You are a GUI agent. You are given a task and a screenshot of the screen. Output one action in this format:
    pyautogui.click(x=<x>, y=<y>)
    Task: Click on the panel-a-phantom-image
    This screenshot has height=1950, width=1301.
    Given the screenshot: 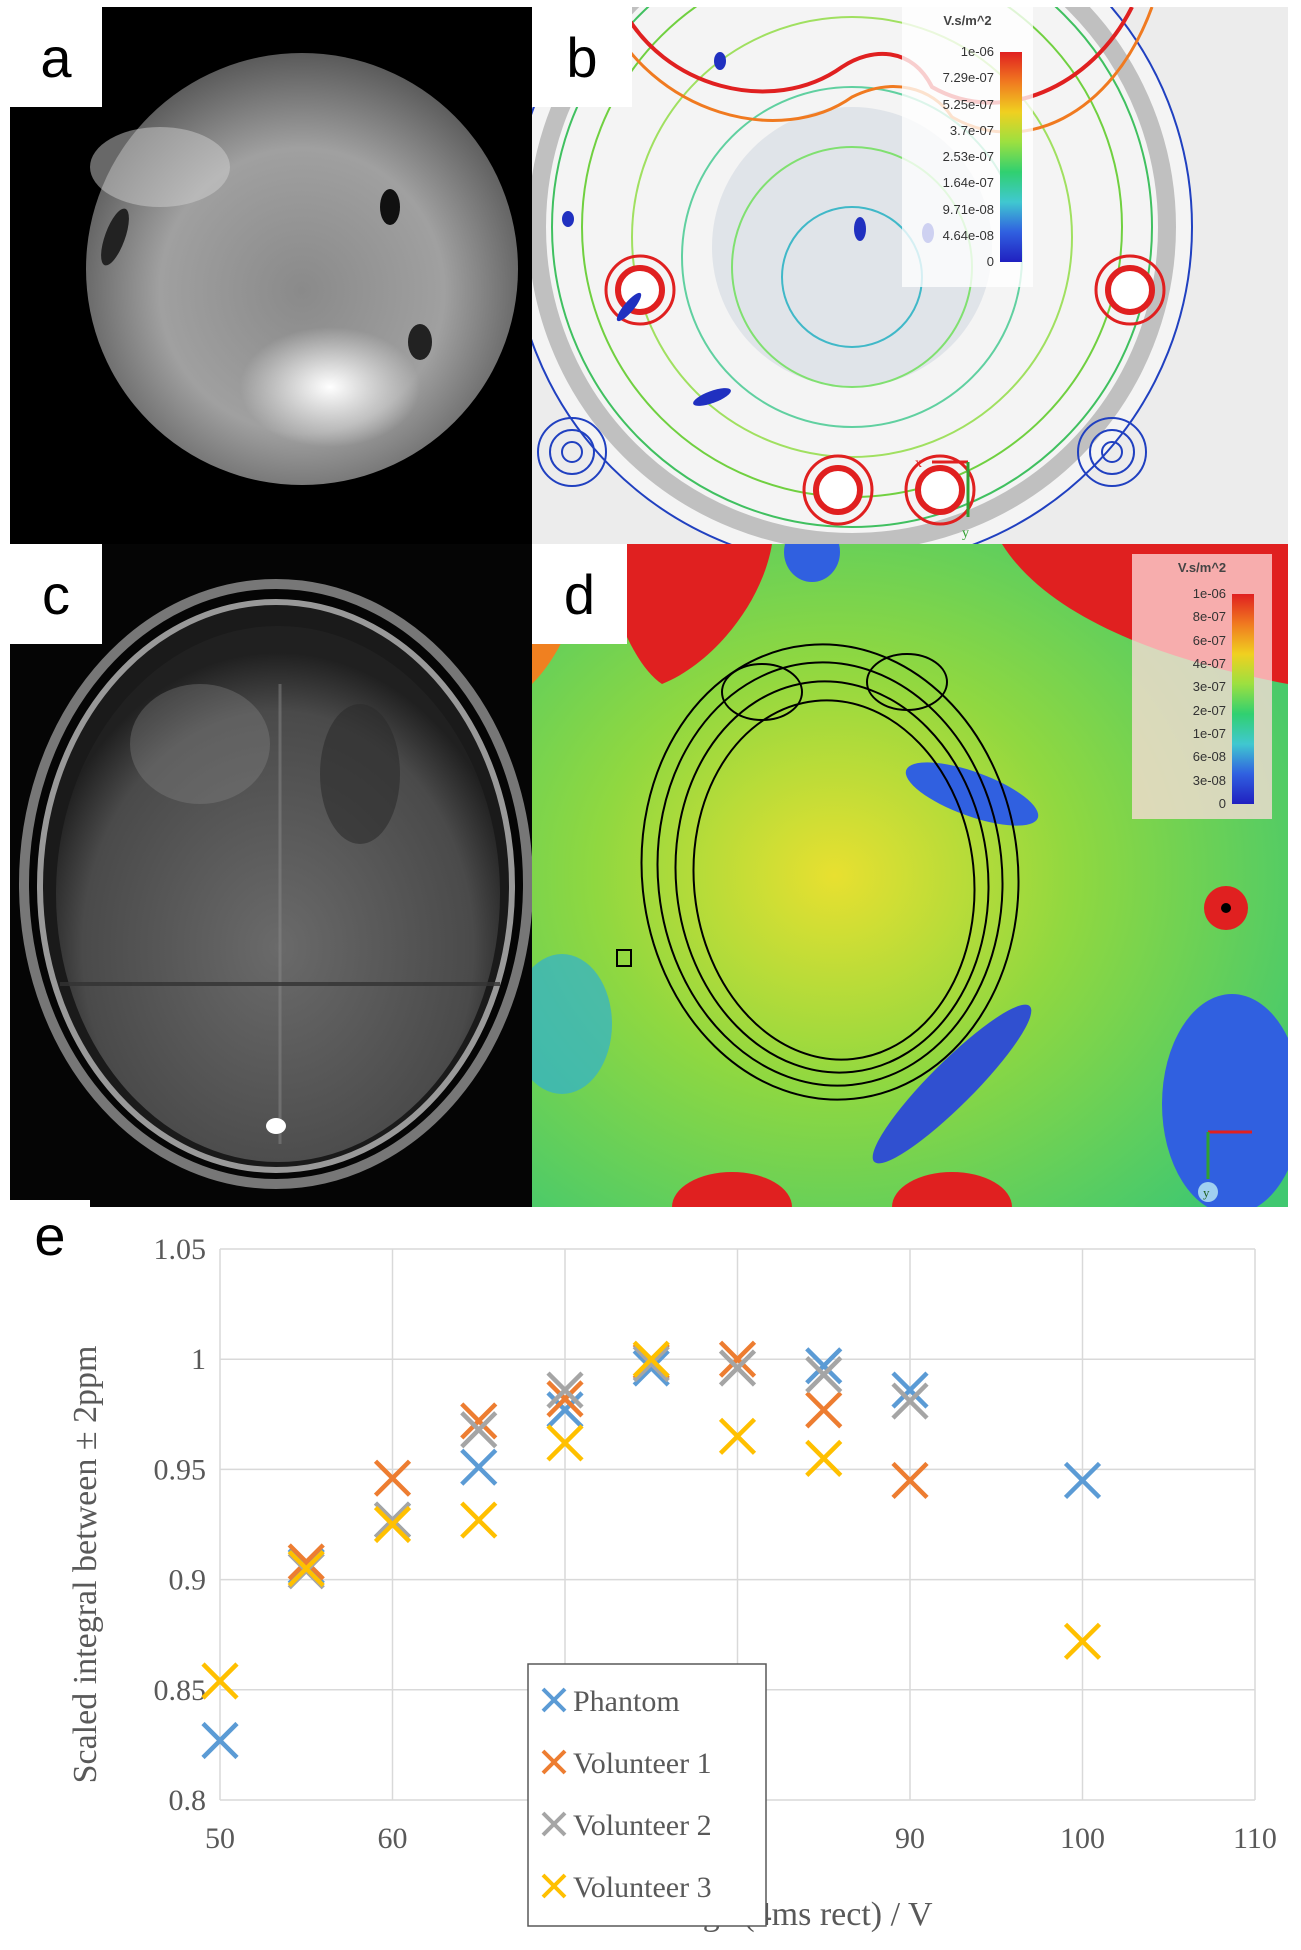 What is the action you would take?
    pyautogui.click(x=271, y=275)
    